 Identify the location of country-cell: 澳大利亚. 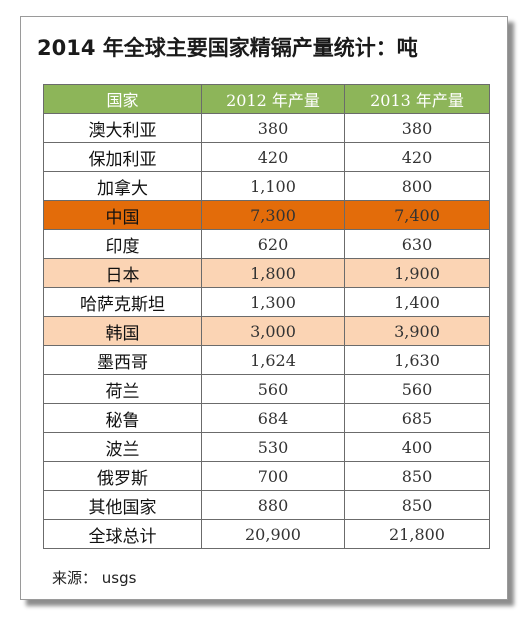
(122, 128).